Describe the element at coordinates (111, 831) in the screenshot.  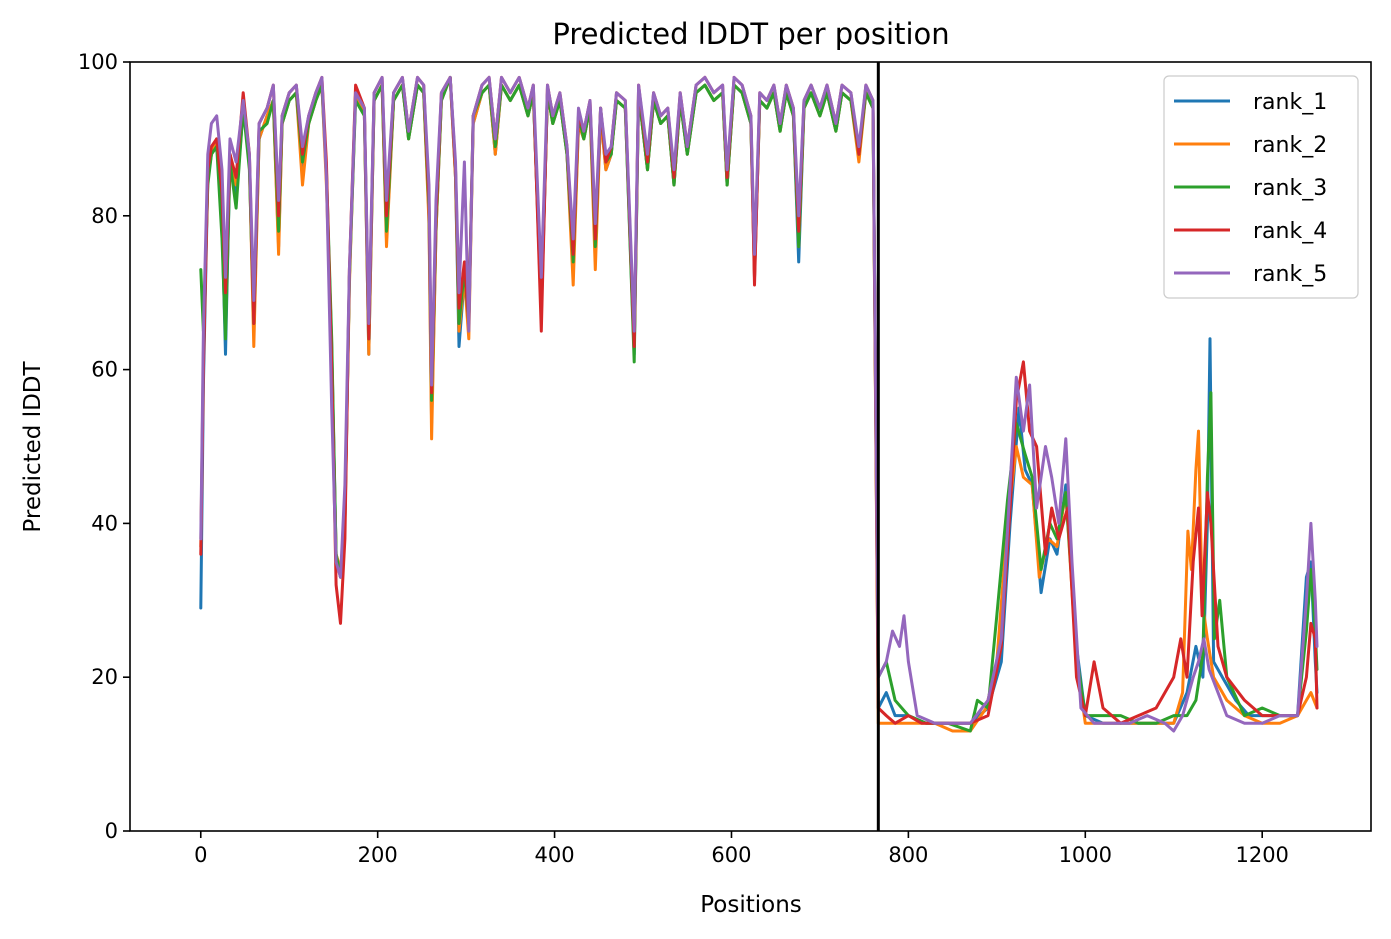
I see `y-tick-label: 0` at that location.